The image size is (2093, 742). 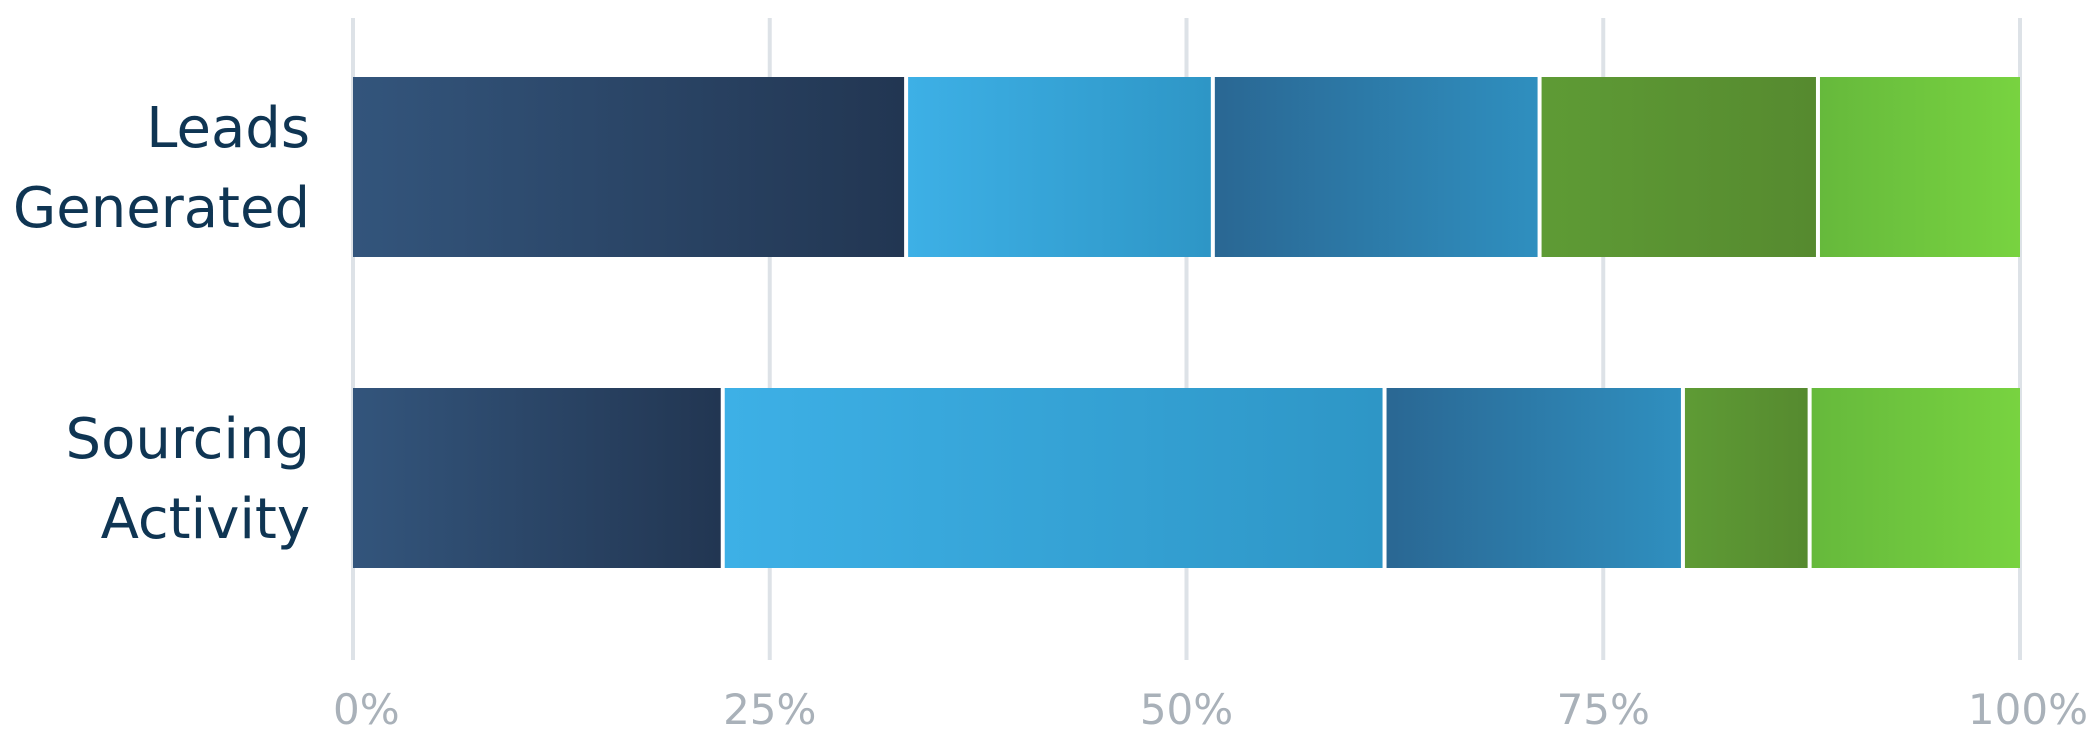 I want to click on category-label: Activity, so click(x=205, y=519).